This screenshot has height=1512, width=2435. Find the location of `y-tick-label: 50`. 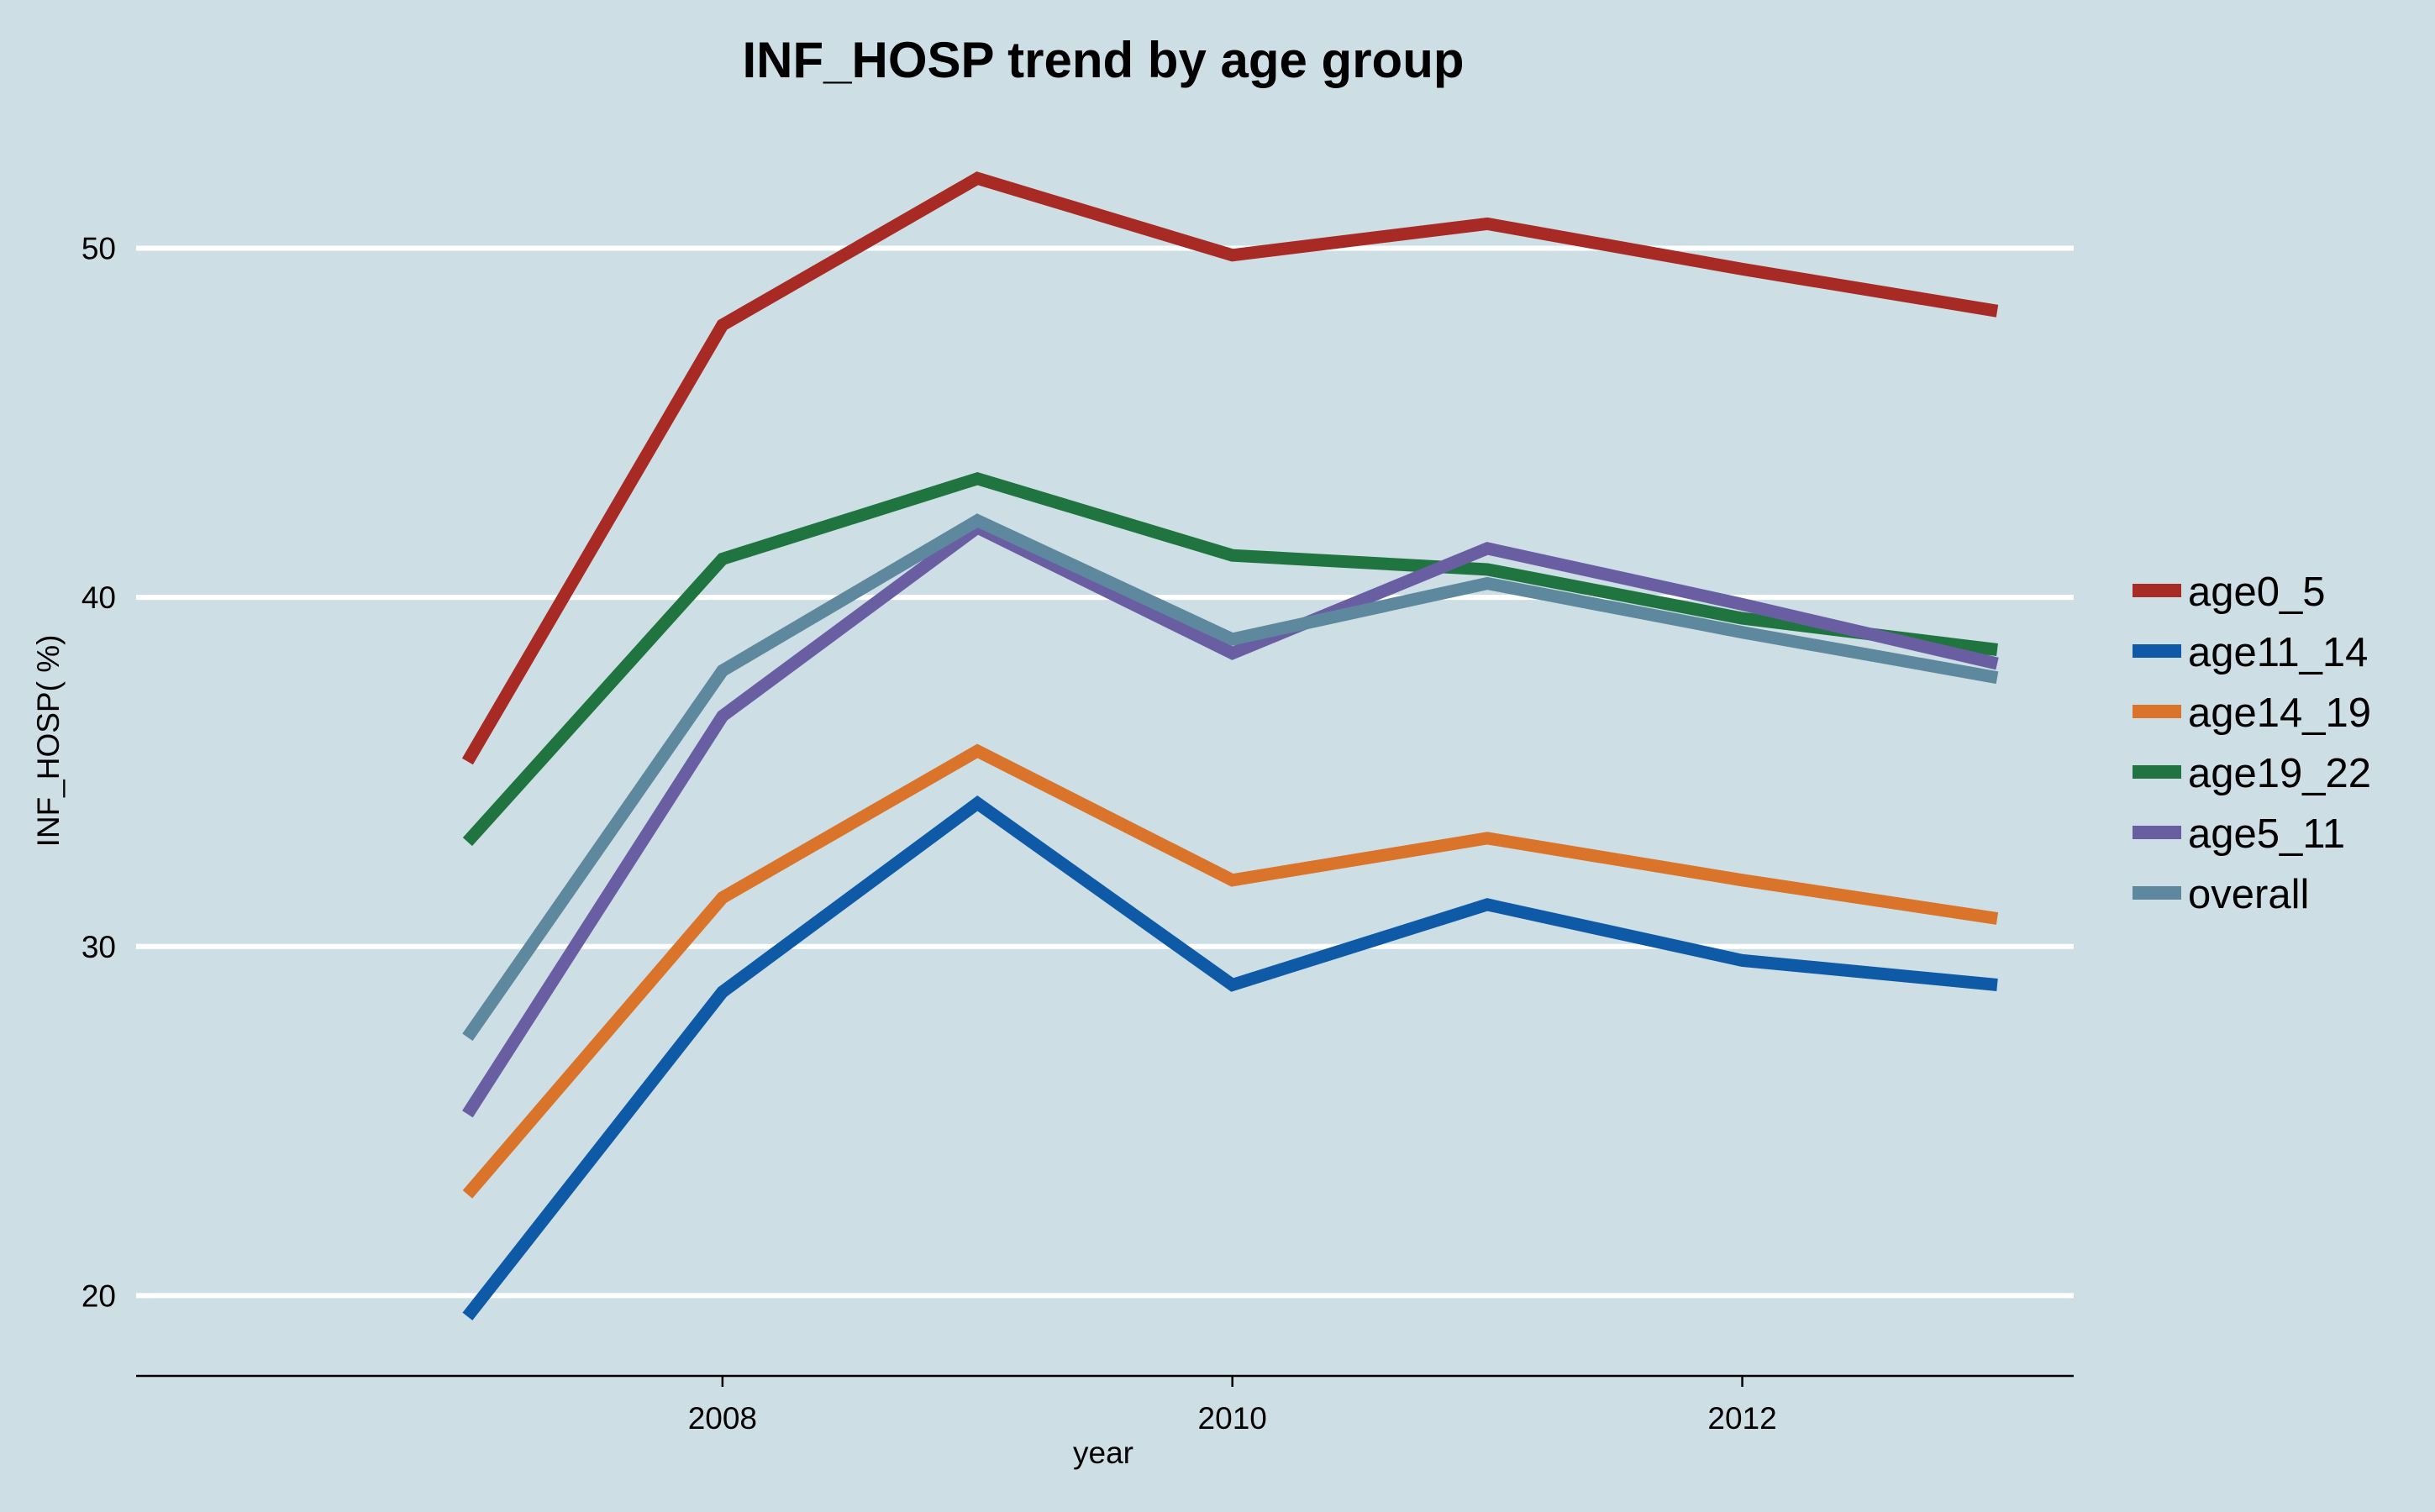

y-tick-label: 50 is located at coordinates (99, 248).